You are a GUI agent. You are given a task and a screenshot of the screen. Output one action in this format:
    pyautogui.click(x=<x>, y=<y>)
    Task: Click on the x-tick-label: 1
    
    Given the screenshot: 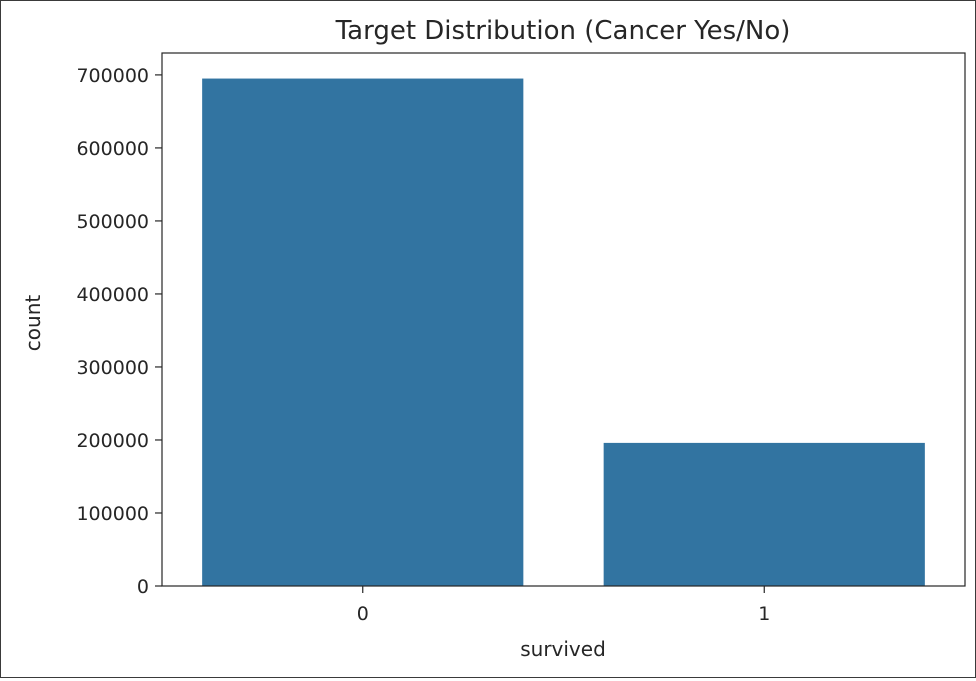 What is the action you would take?
    pyautogui.click(x=764, y=614)
    